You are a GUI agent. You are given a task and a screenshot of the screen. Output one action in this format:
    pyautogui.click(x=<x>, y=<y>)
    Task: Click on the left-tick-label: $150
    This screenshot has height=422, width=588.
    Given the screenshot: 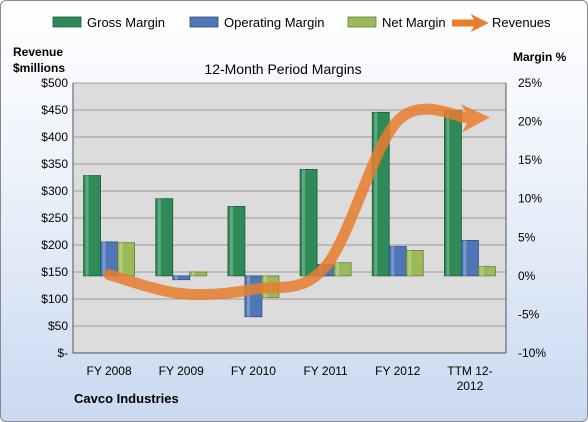 What is the action you would take?
    pyautogui.click(x=54, y=272)
    